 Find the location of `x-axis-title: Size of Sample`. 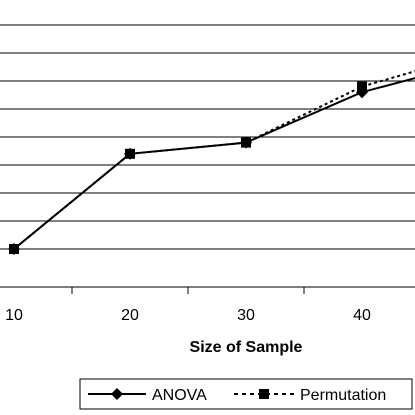

x-axis-title: Size of Sample is located at coordinates (246, 347).